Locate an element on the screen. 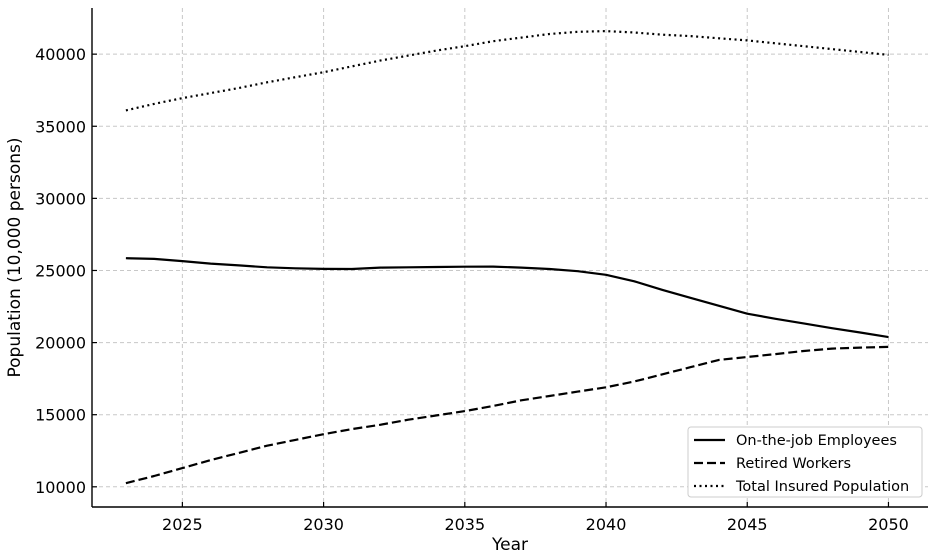 The height and width of the screenshot is (557, 935). y-tick-label: 40000 is located at coordinates (60, 54).